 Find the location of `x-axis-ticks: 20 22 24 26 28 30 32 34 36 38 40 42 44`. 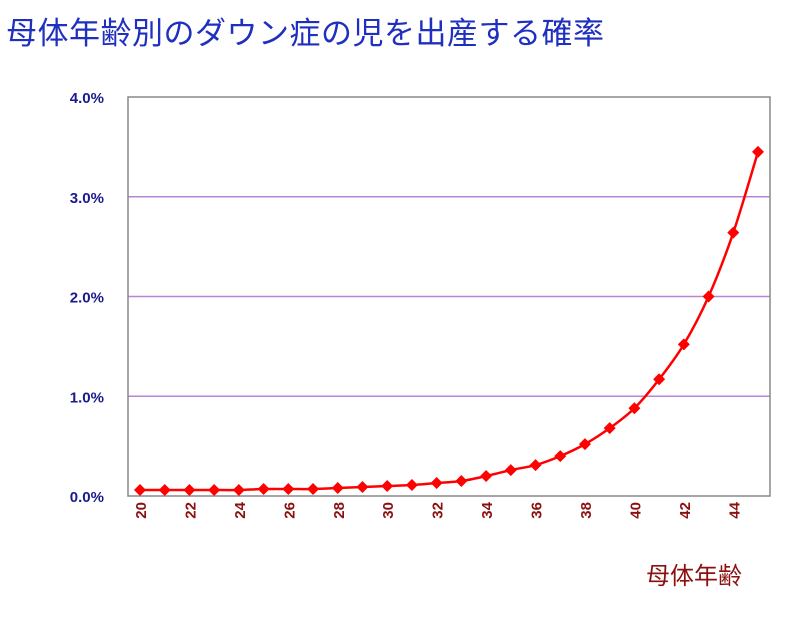

x-axis-ticks: 20 22 24 26 28 30 32 34 36 38 40 42 44 is located at coordinates (438, 509).